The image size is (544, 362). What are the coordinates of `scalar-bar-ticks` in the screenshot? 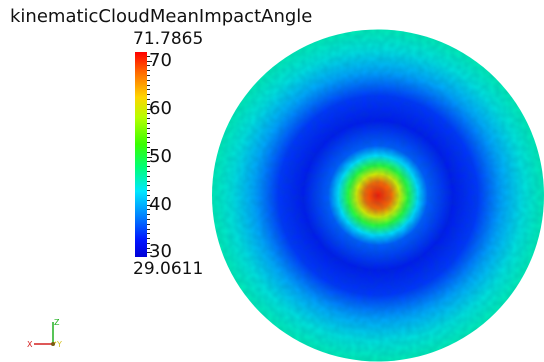 It's located at (149, 154).